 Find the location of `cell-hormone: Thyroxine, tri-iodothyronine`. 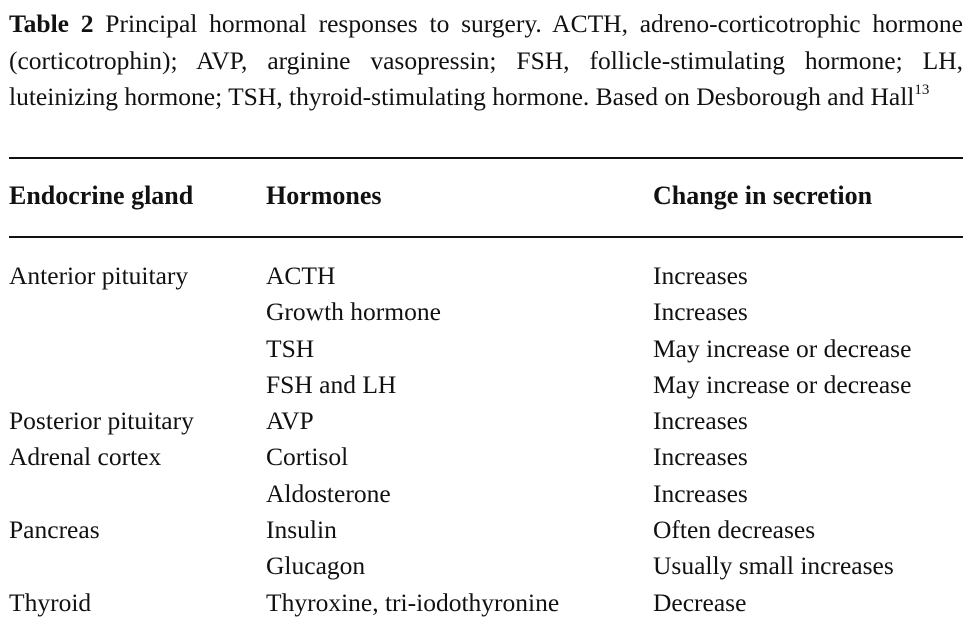

cell-hormone: Thyroxine, tri-iodothyronine is located at coordinates (413, 602).